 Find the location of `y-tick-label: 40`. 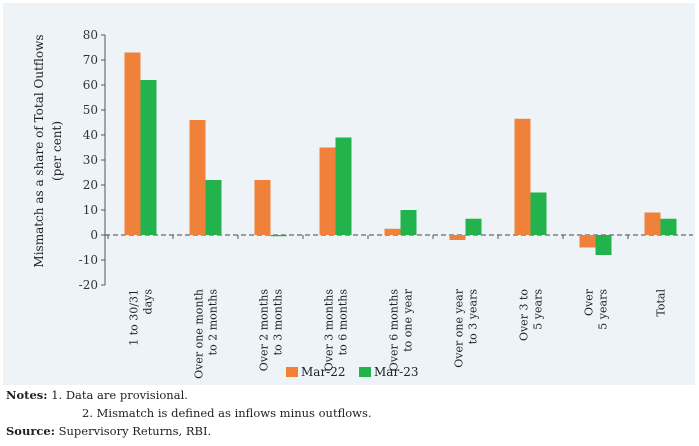

y-tick-label: 40 is located at coordinates (90, 135).